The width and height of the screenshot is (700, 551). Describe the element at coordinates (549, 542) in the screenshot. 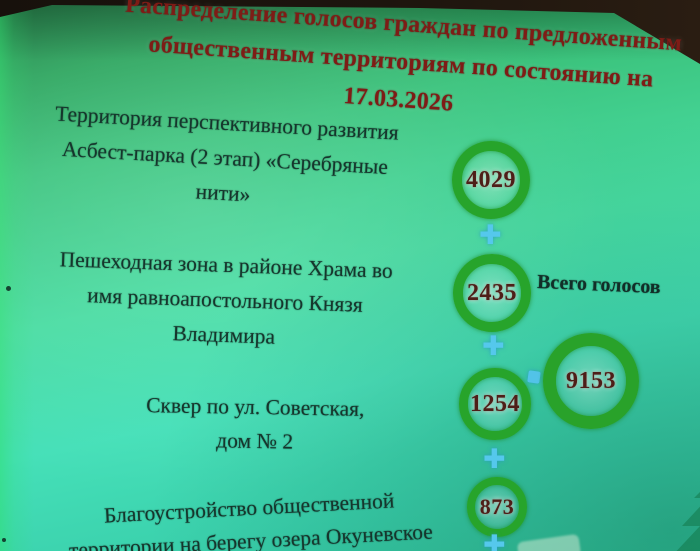

I see `reflection-highlight` at that location.